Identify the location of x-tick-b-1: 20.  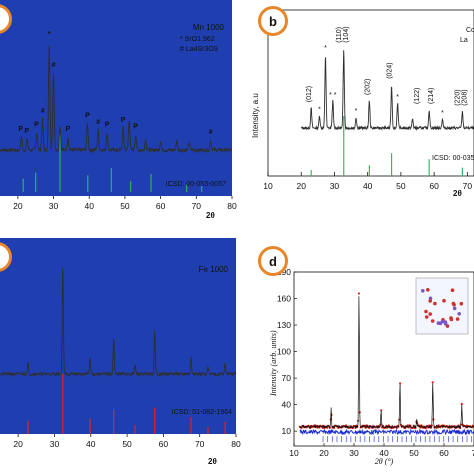
(301, 186).